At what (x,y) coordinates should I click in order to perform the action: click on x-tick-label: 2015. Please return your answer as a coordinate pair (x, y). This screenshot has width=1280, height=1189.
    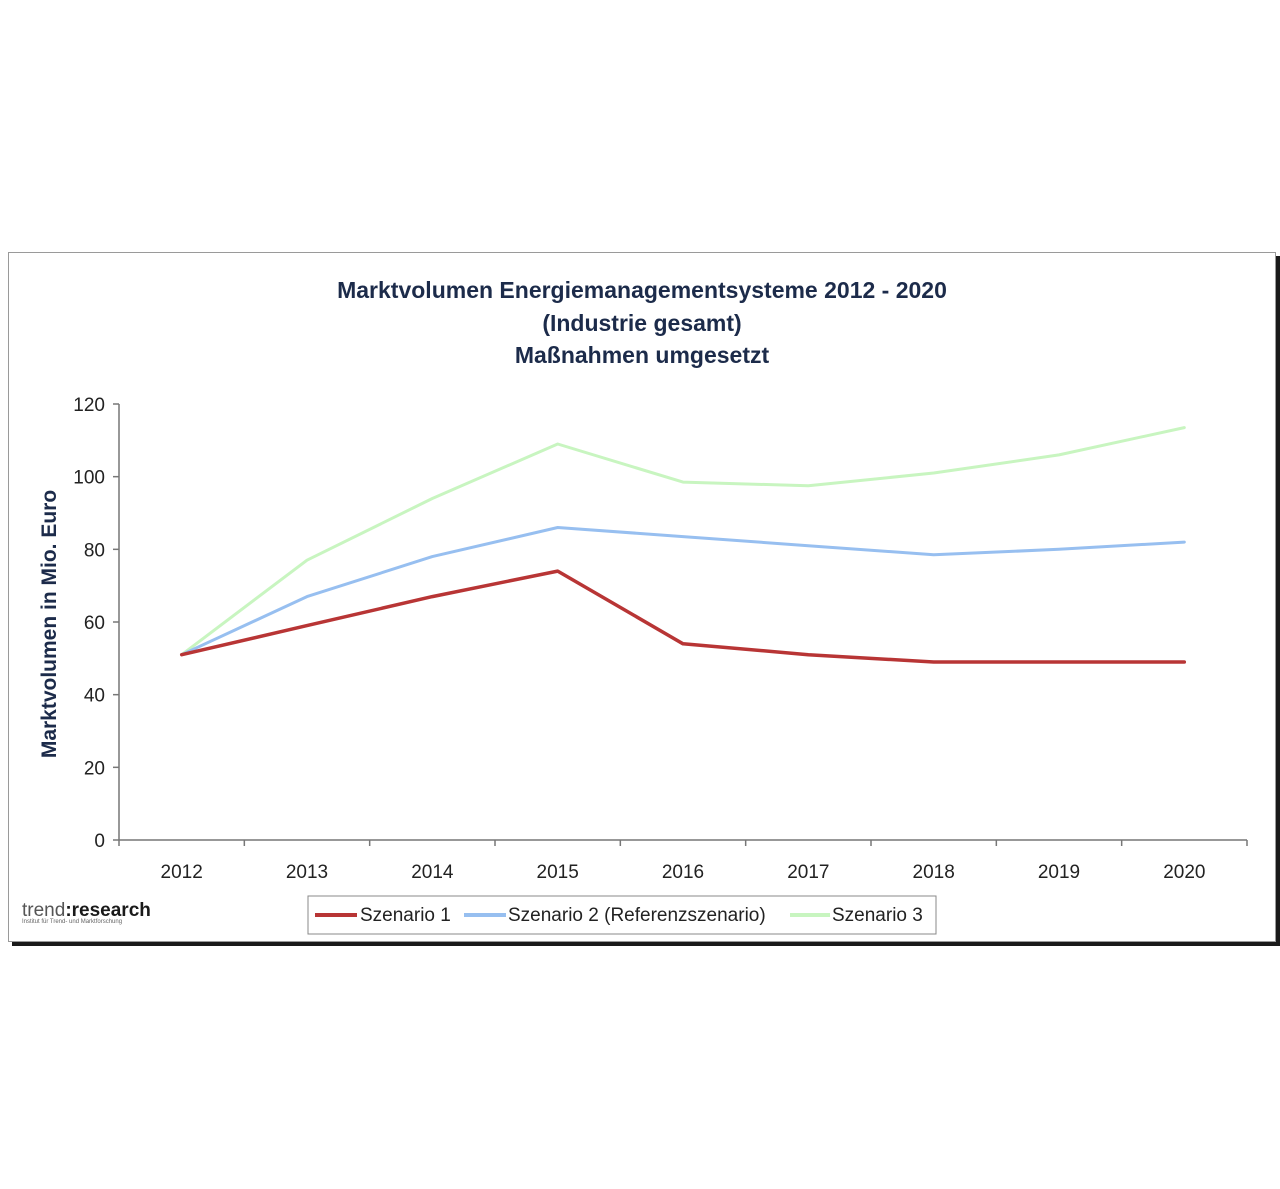
    Looking at the image, I should click on (558, 872).